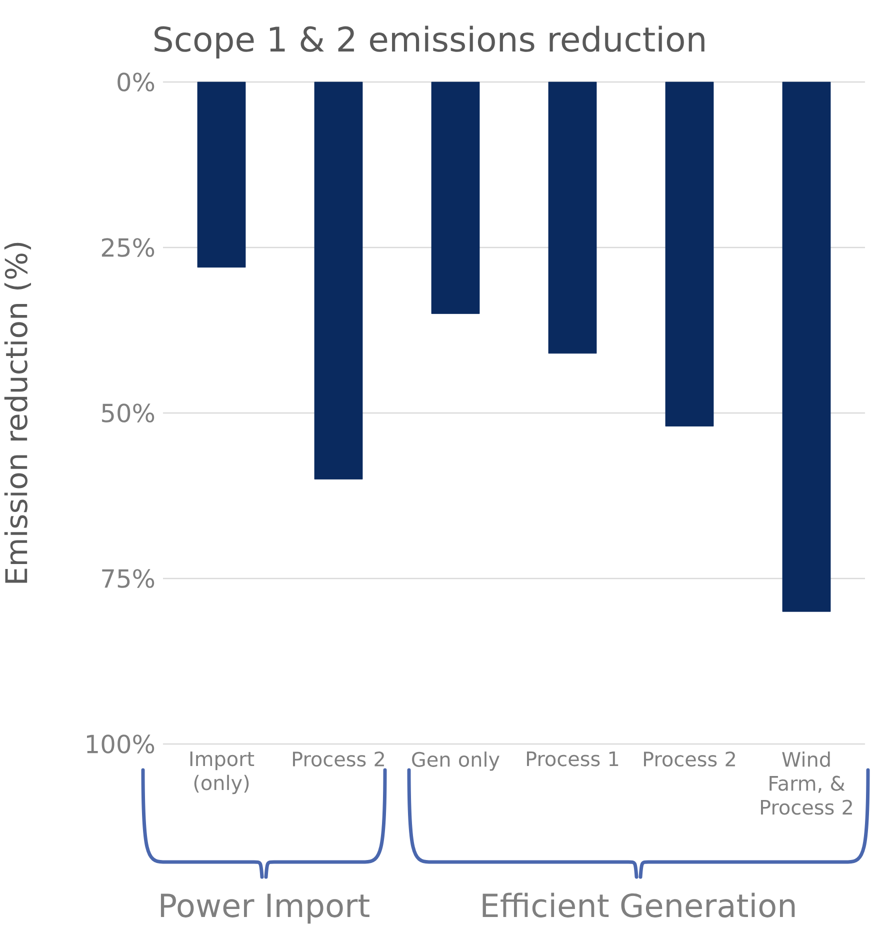  I want to click on text: Power Import, so click(265, 909).